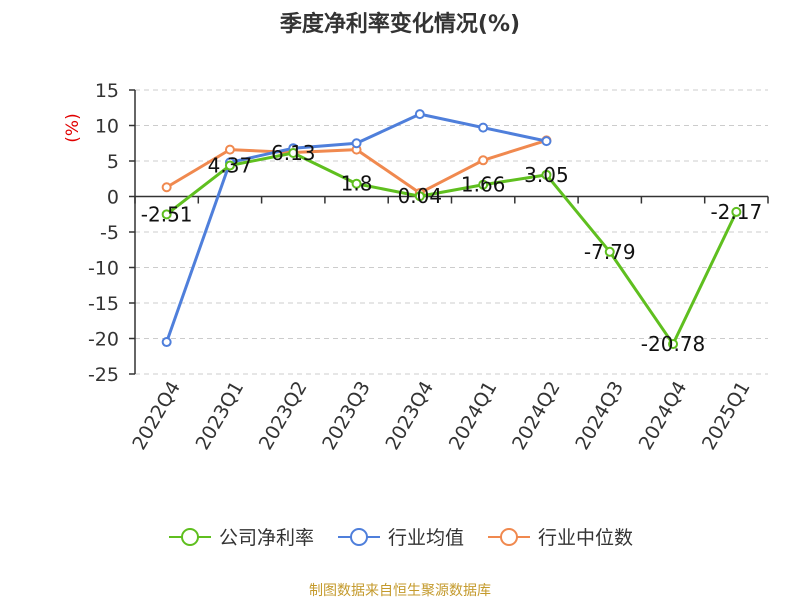 Image resolution: width=800 pixels, height=600 pixels. What do you see at coordinates (73, 127) in the screenshot?
I see `y-axis-unit-label: (%)` at bounding box center [73, 127].